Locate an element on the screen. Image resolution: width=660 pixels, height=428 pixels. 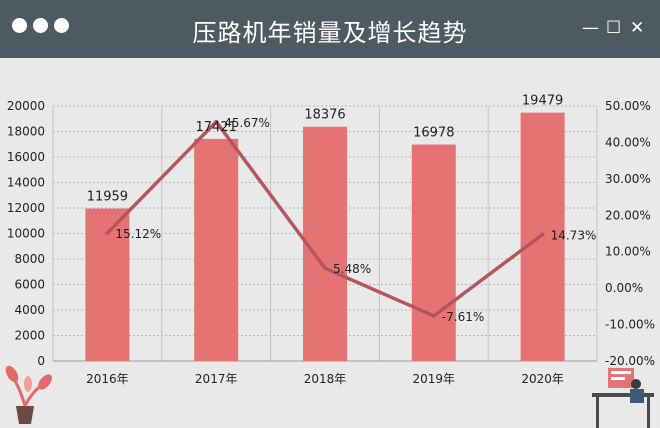
x-axis-tick-label: 2020年 is located at coordinates (542, 379).